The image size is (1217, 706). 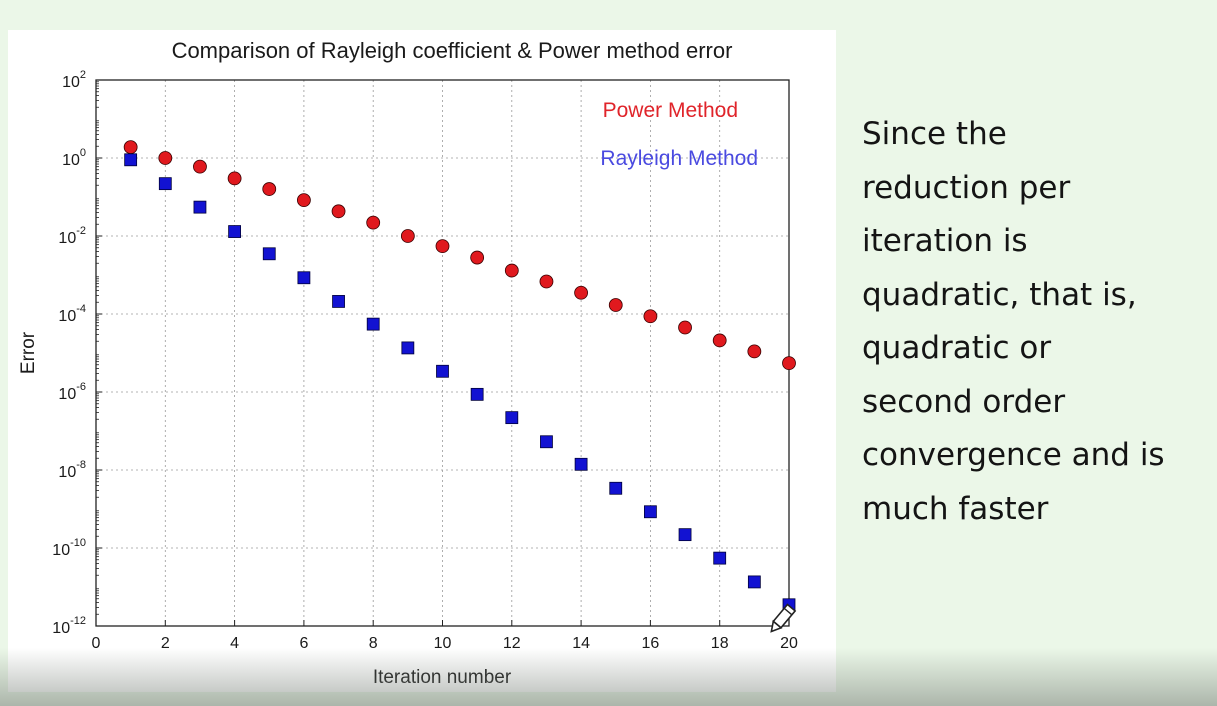 What do you see at coordinates (651, 643) in the screenshot?
I see `x-tick-label: 16` at bounding box center [651, 643].